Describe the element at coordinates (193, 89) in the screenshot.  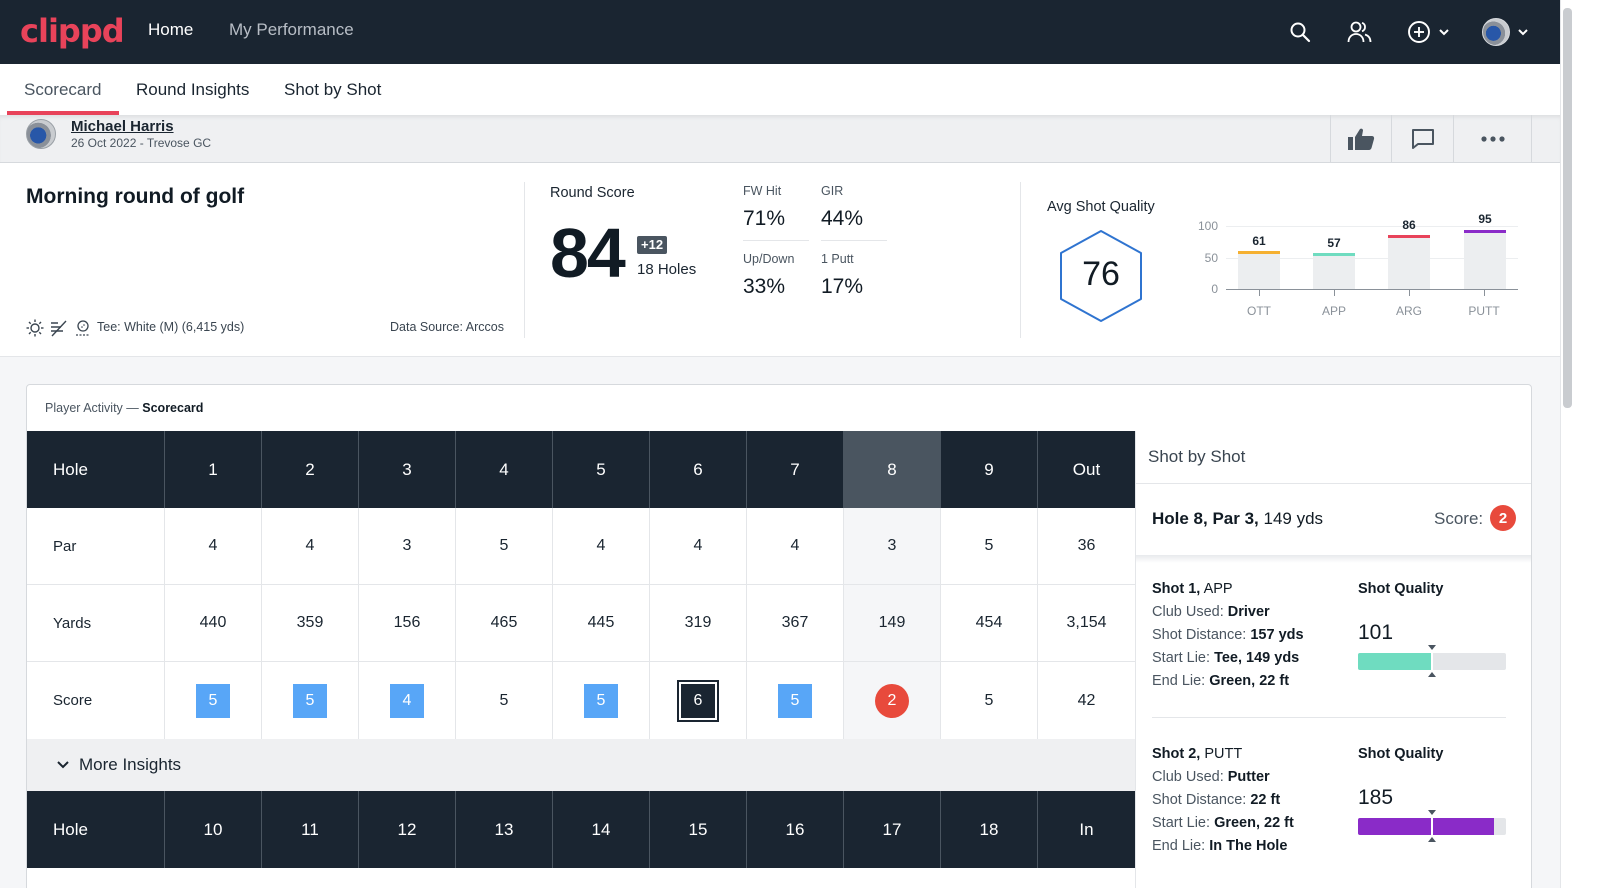
I see `tab-round-insights: Round Insights` at that location.